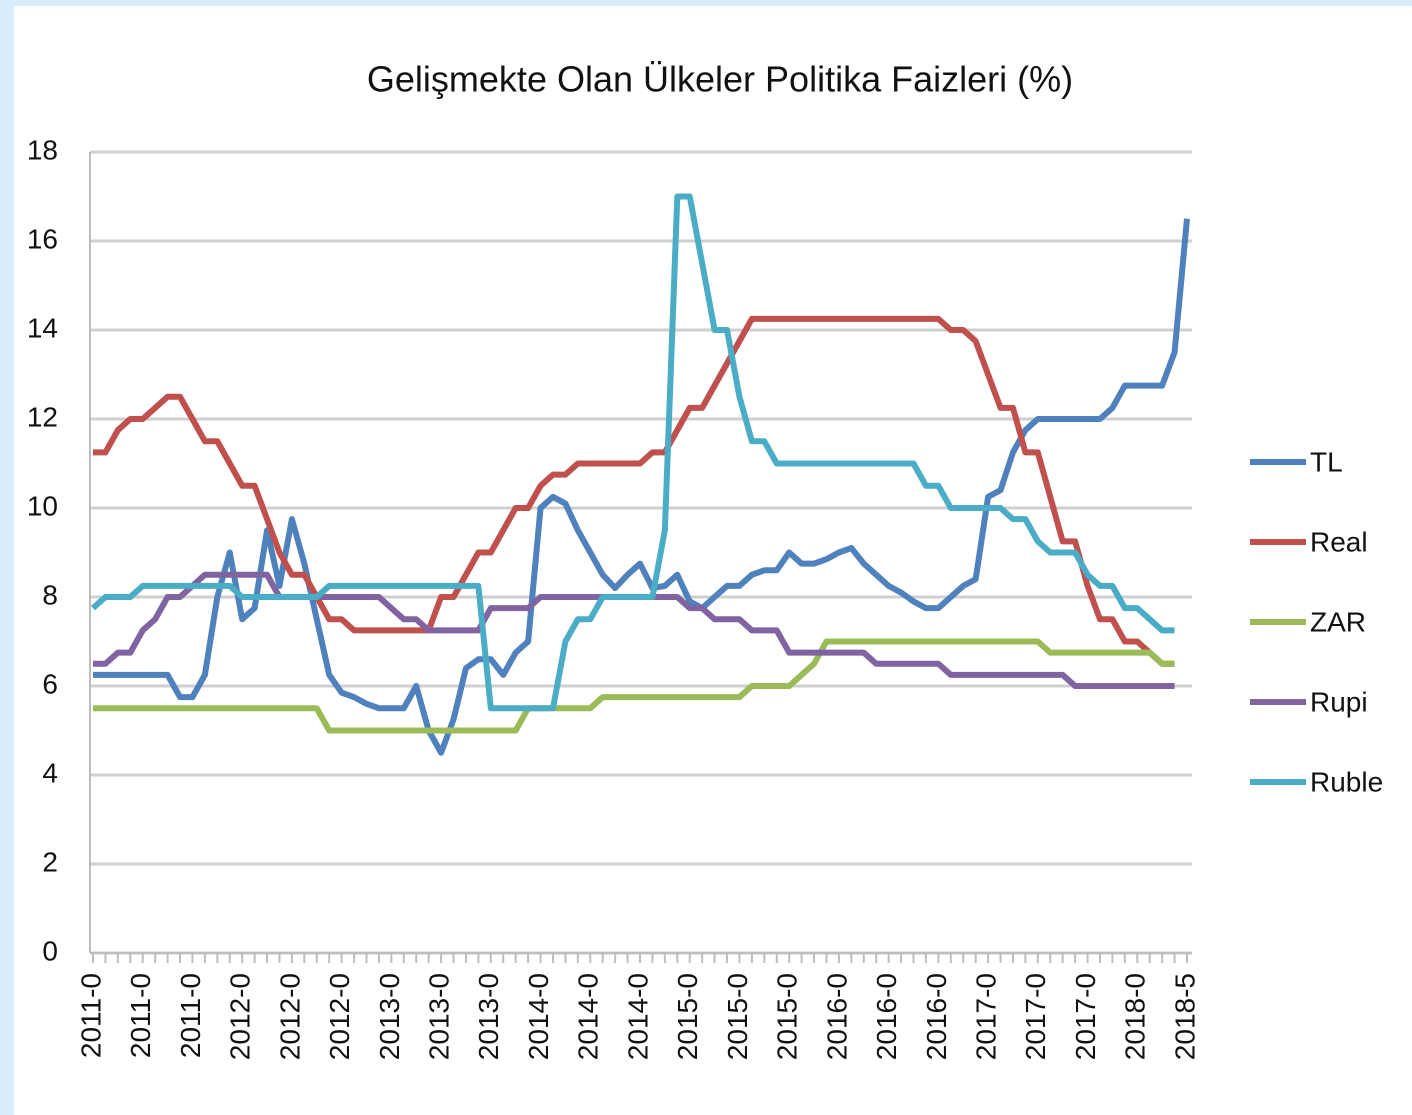  Describe the element at coordinates (42, 416) in the screenshot. I see `y-tick-label: 12` at that location.